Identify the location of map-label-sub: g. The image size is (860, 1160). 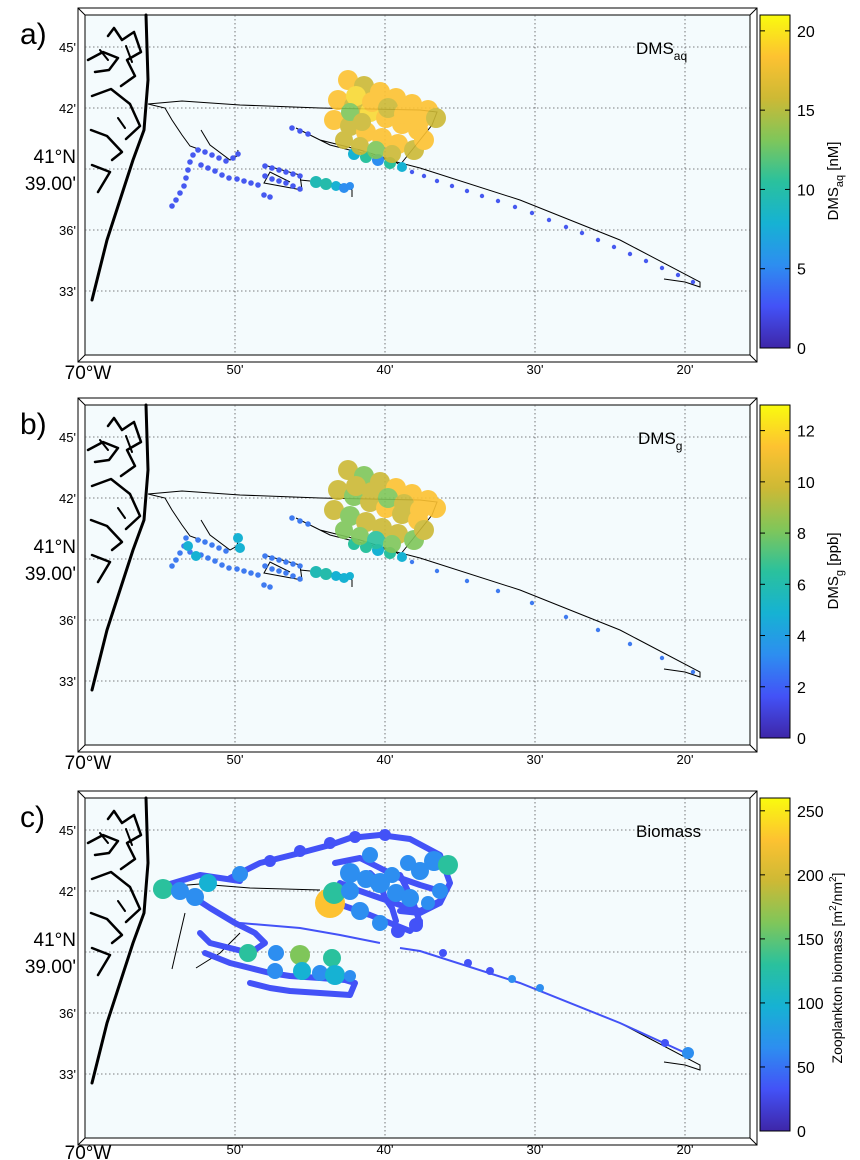
(679, 446).